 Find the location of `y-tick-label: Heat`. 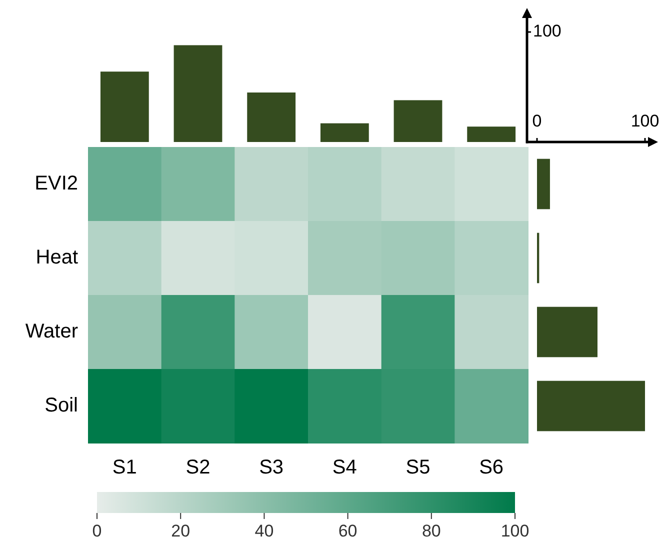

y-tick-label: Heat is located at coordinates (57, 257).